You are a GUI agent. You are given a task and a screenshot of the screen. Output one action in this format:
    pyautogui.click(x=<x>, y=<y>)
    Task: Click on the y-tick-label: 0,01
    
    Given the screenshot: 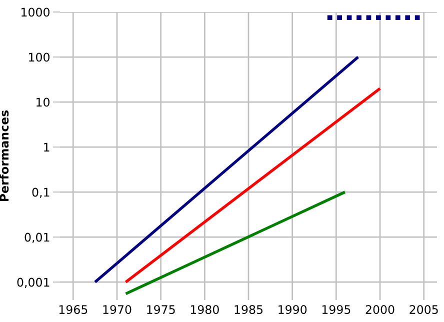 What is the action you would take?
    pyautogui.click(x=37, y=237)
    